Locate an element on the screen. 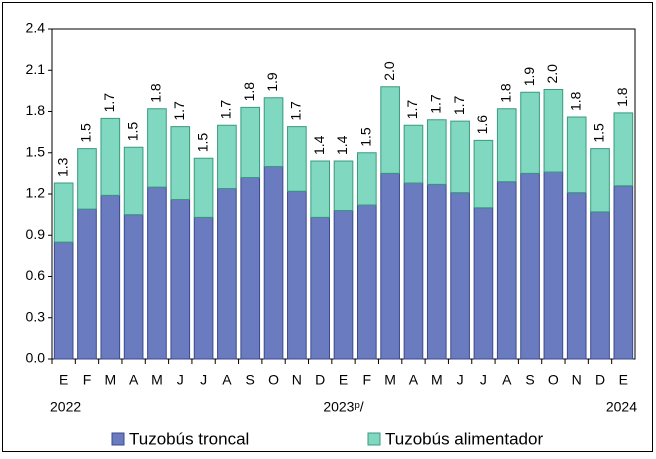 The width and height of the screenshot is (656, 459). x-tick-label: O is located at coordinates (273, 380).